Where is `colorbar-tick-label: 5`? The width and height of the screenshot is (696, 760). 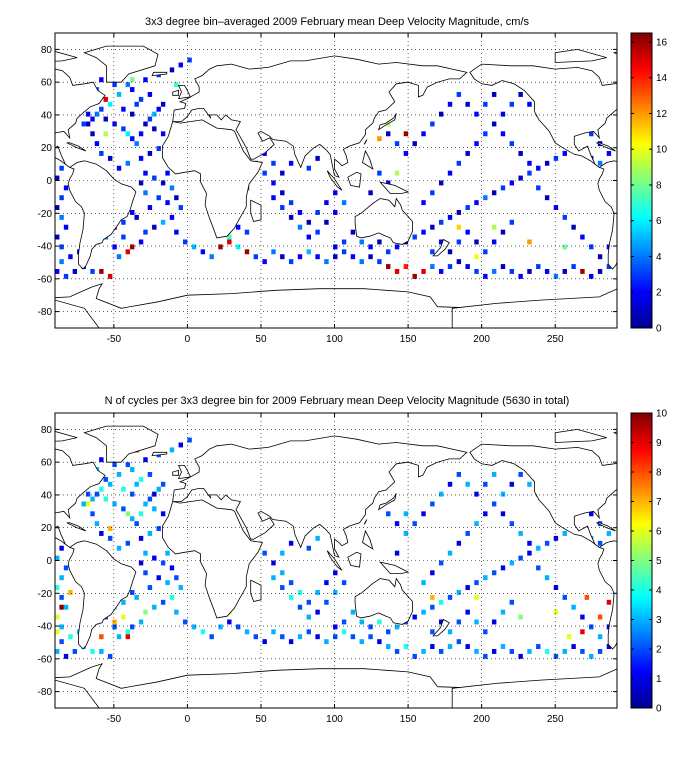 colorbar-tick-label: 5 is located at coordinates (659, 561).